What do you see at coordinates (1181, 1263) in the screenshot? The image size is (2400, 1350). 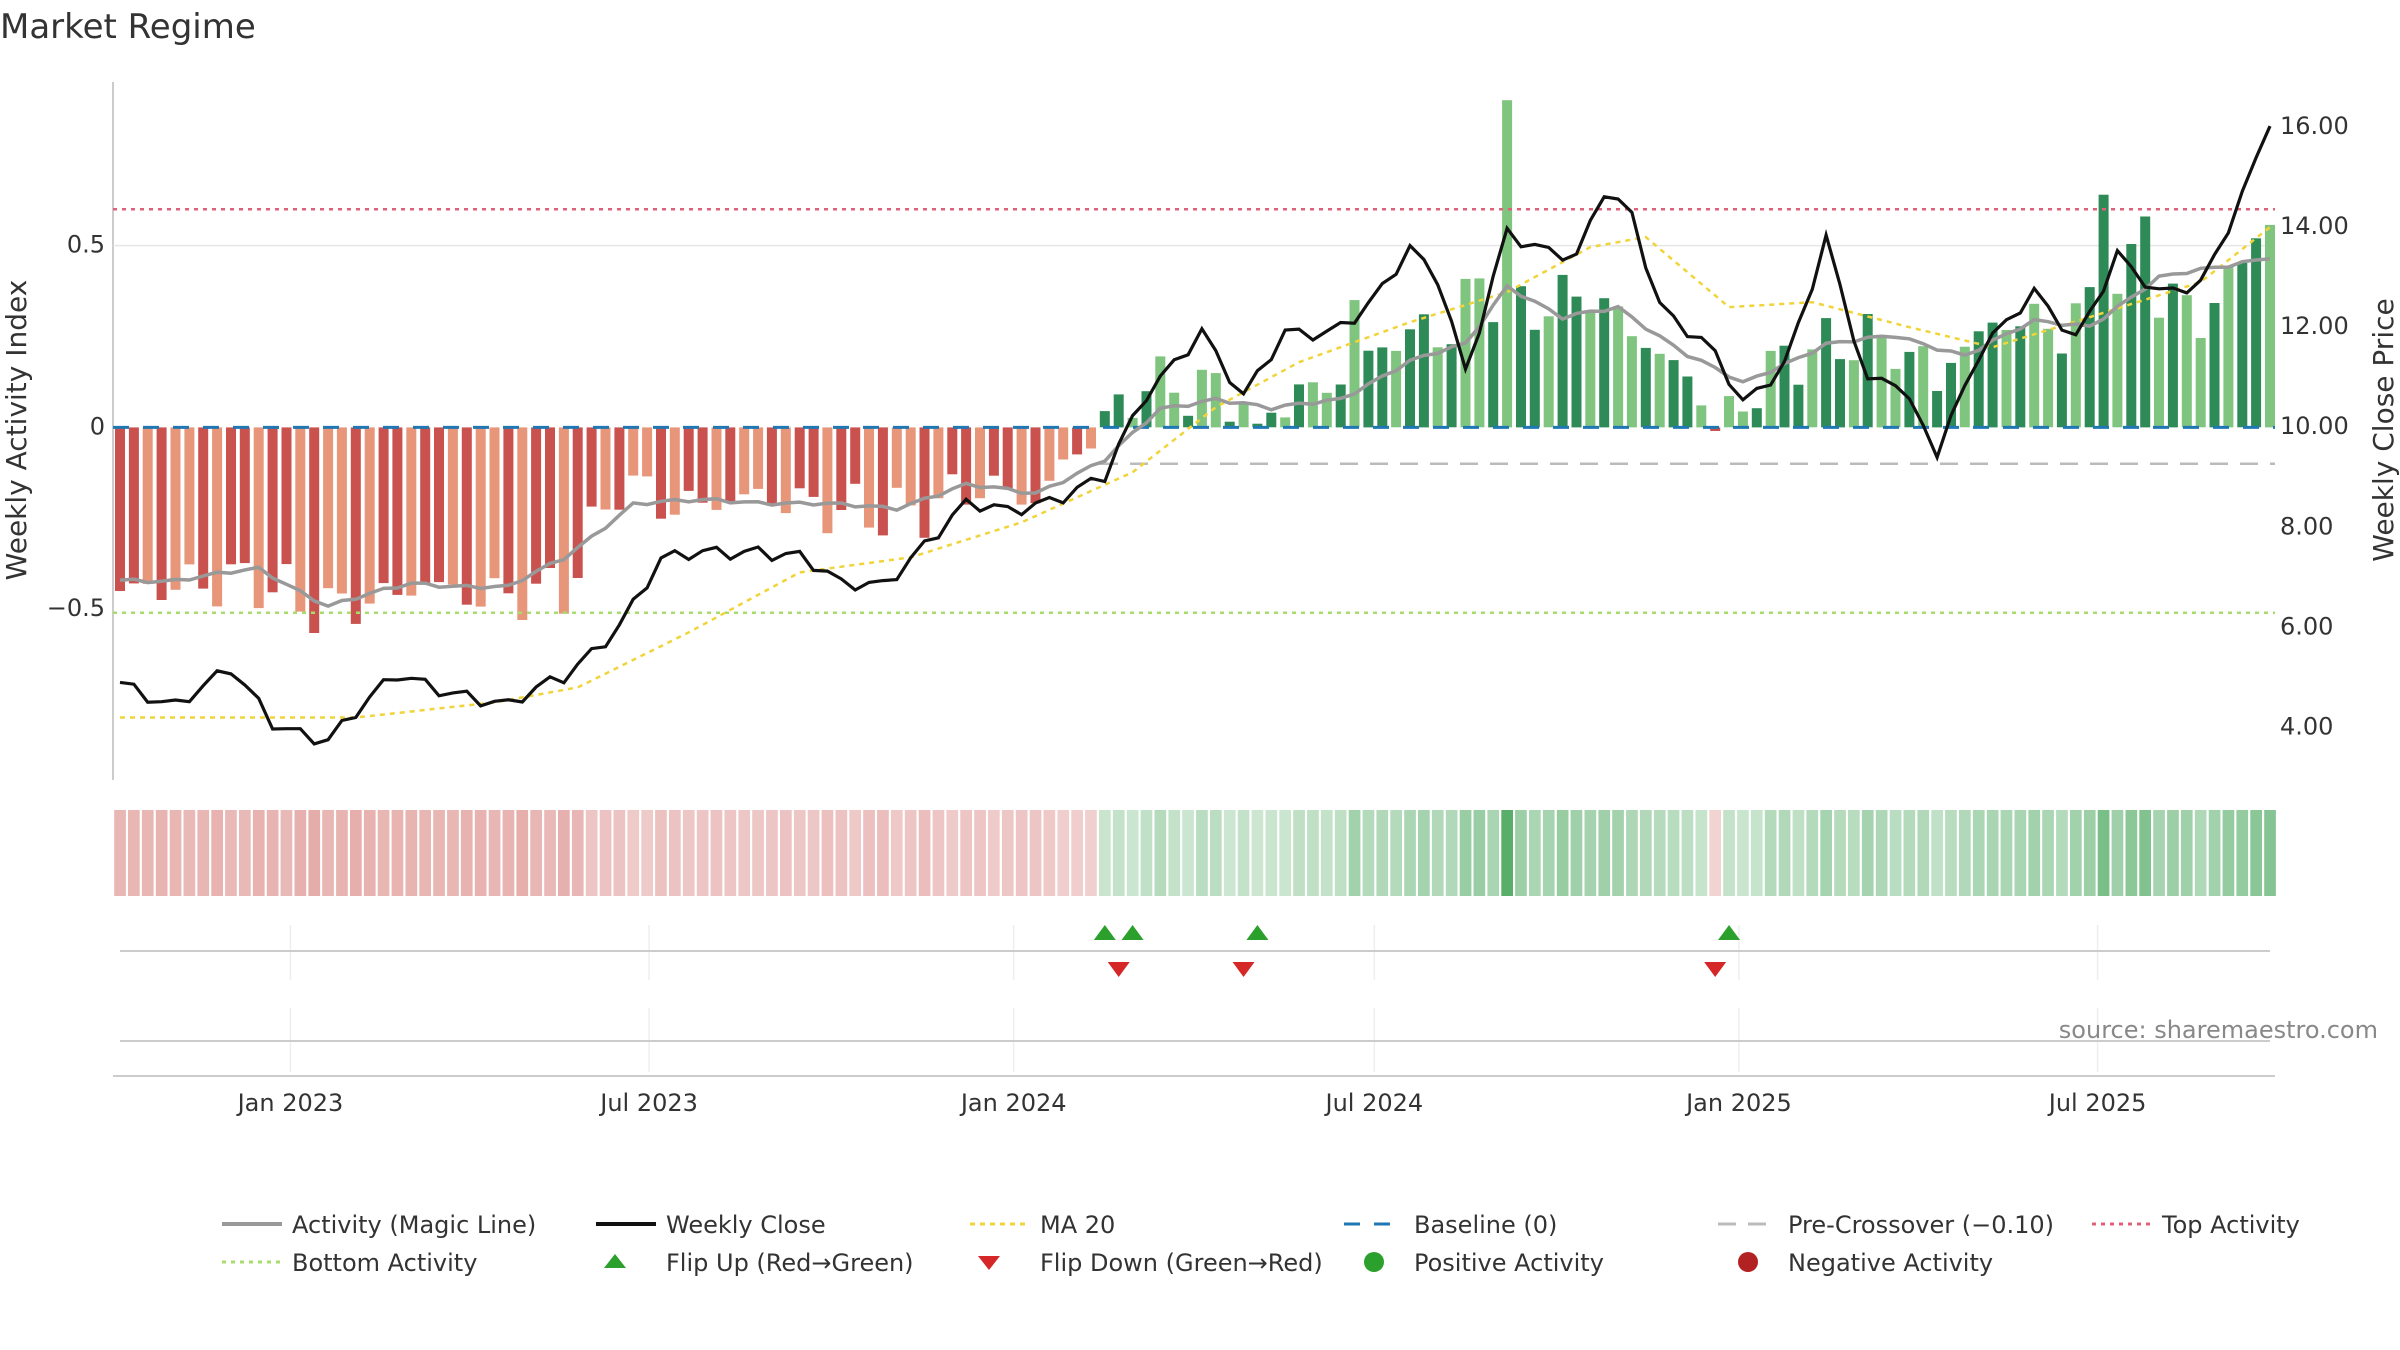 I see `legend-label: Flip Down (Green→Red)` at bounding box center [1181, 1263].